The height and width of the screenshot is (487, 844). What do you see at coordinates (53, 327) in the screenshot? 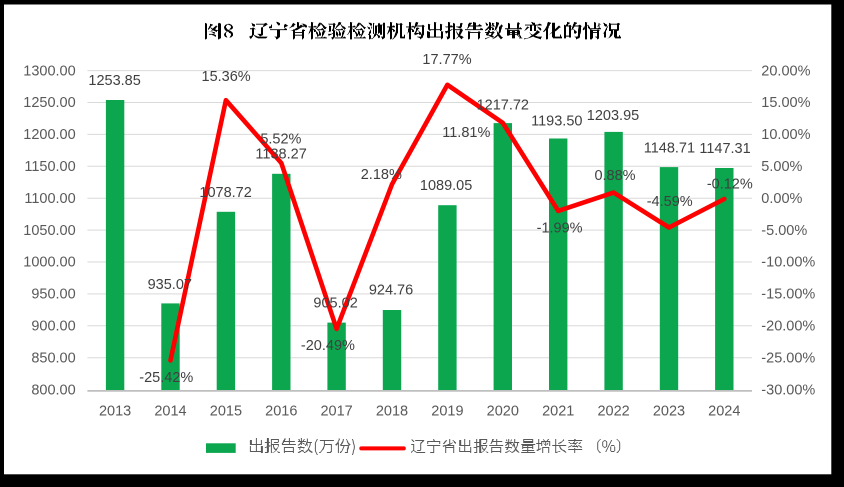
I see `svg-text: 900.00` at bounding box center [53, 327].